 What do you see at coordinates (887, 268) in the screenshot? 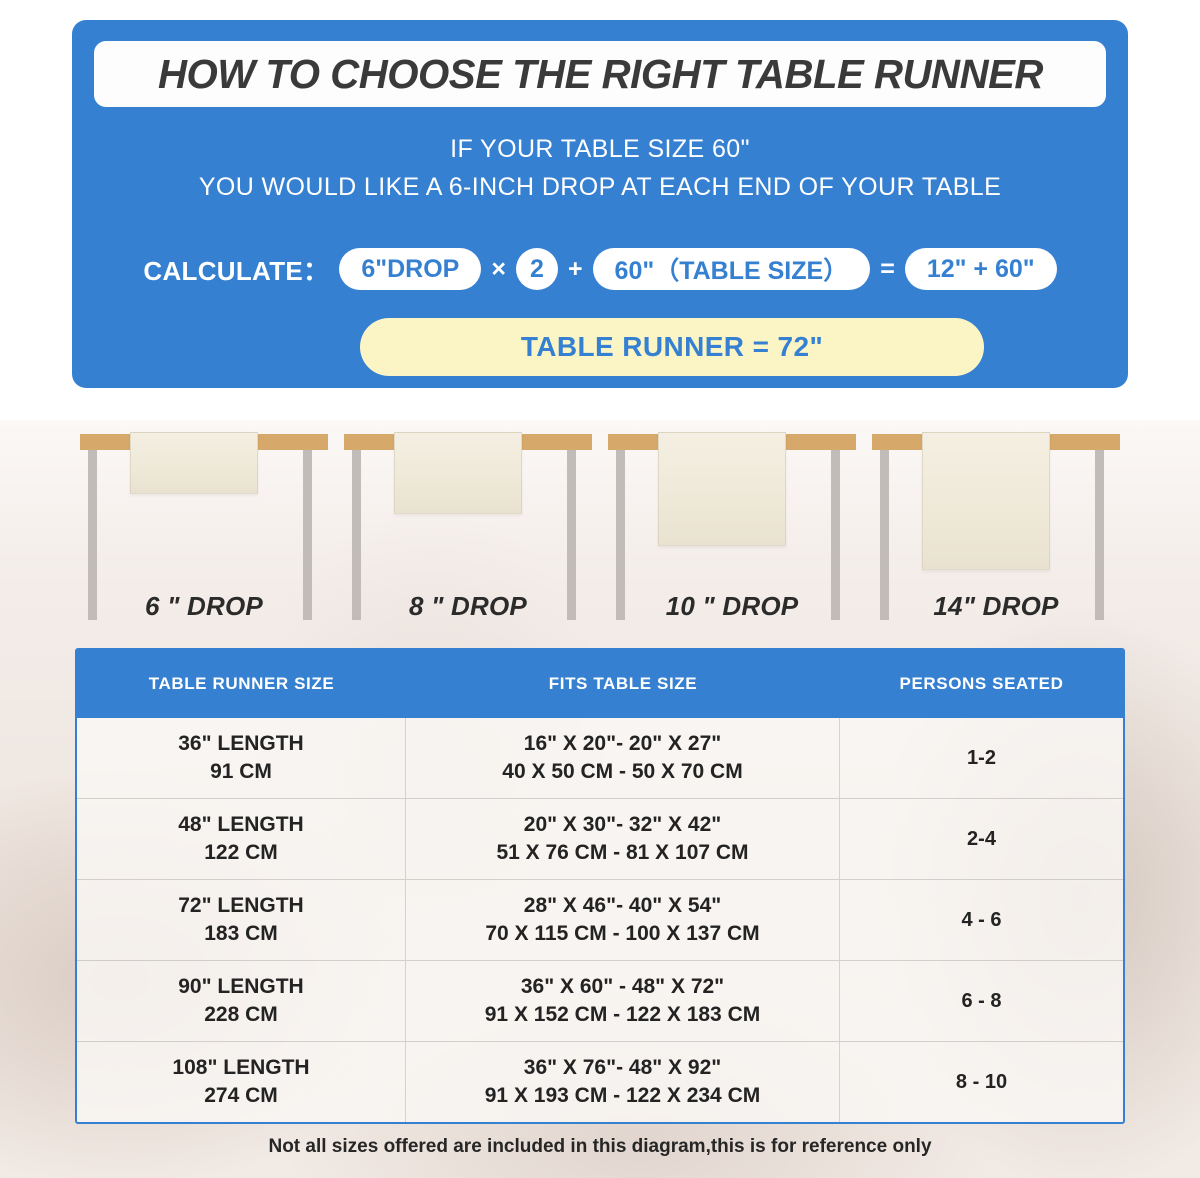
I see `equals-operator: =` at bounding box center [887, 268].